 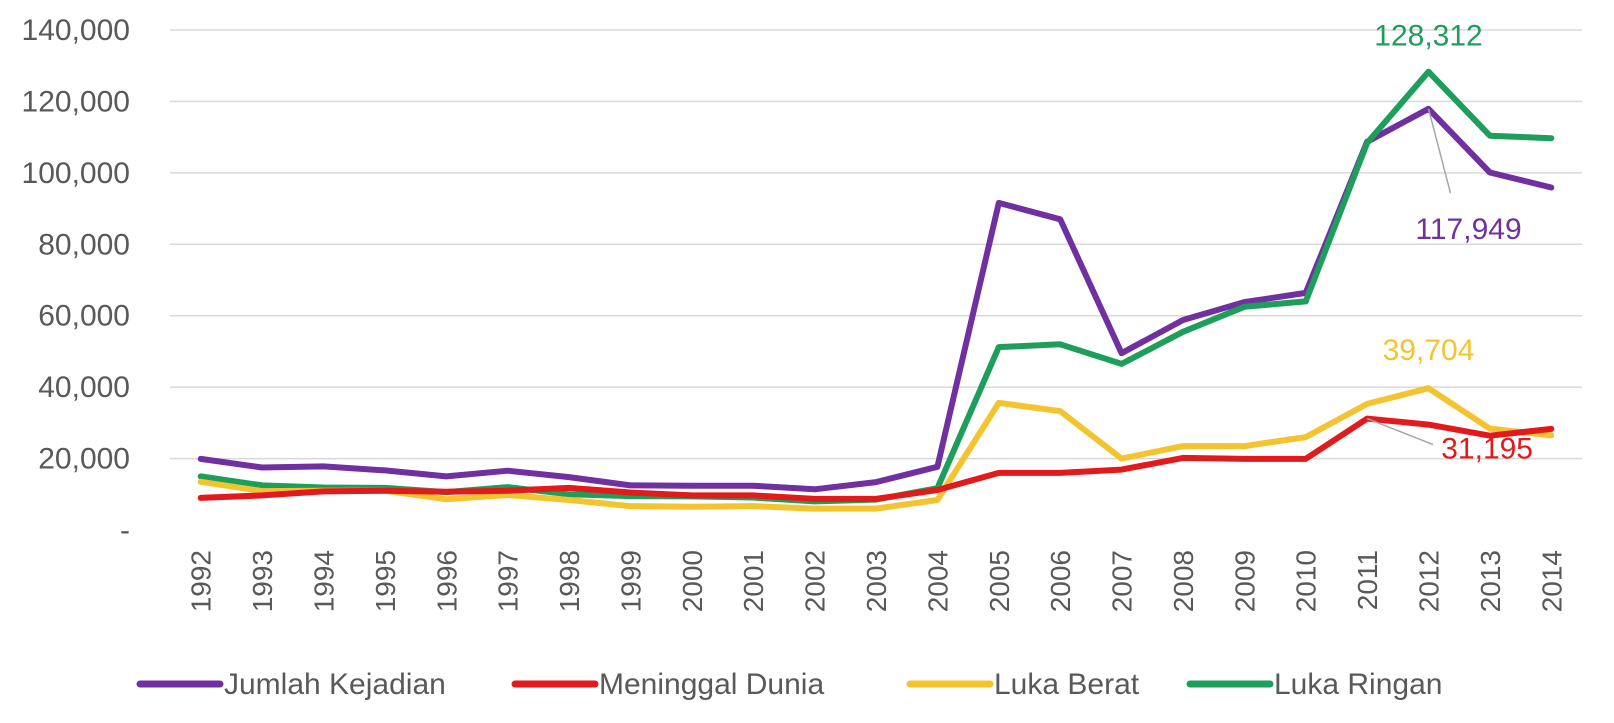 I want to click on y-tick-label: 40,000, so click(x=84, y=387).